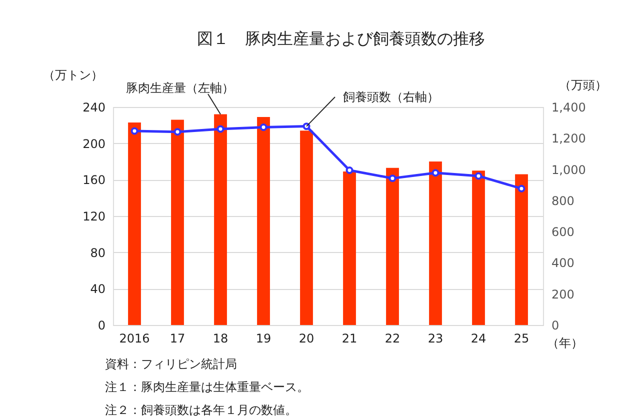  Describe the element at coordinates (563, 263) in the screenshot. I see `y2-tick-label: 400` at that location.